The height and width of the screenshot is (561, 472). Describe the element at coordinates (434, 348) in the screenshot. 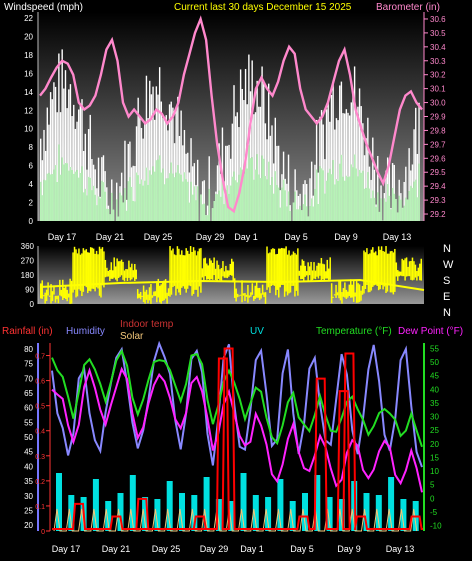

I see `temperature-tick-label: 55` at that location.